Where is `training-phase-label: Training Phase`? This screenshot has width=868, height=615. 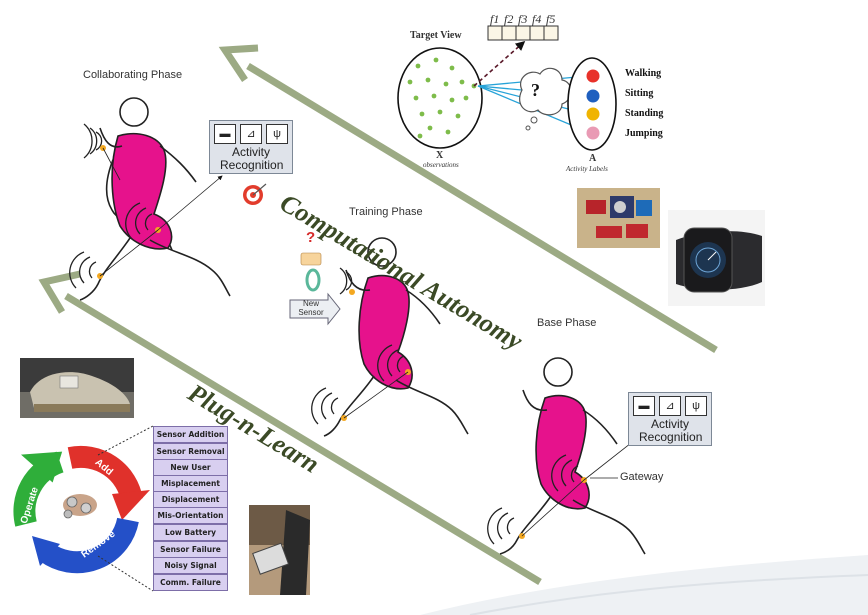 training-phase-label: Training Phase is located at coordinates (386, 212).